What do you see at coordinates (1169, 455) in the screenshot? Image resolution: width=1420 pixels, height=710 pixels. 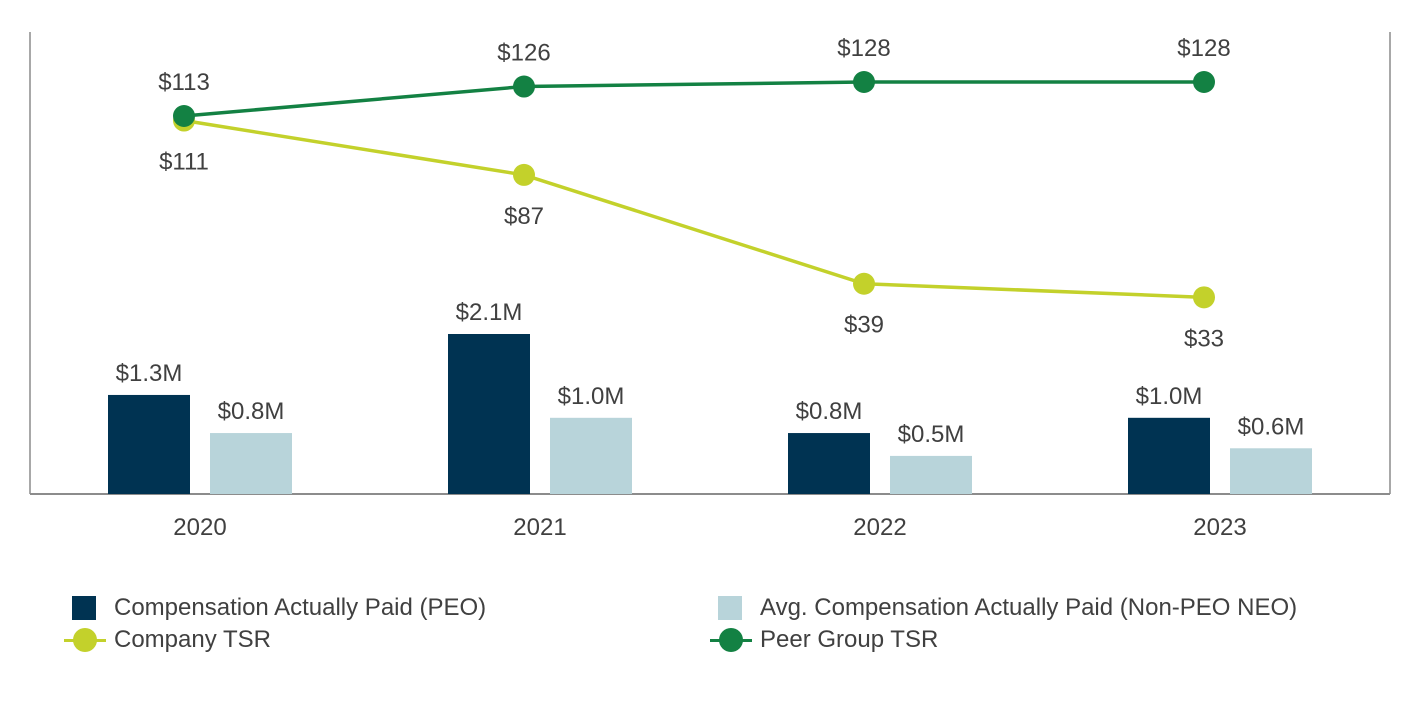 I see `bar-peo-cap-2023` at bounding box center [1169, 455].